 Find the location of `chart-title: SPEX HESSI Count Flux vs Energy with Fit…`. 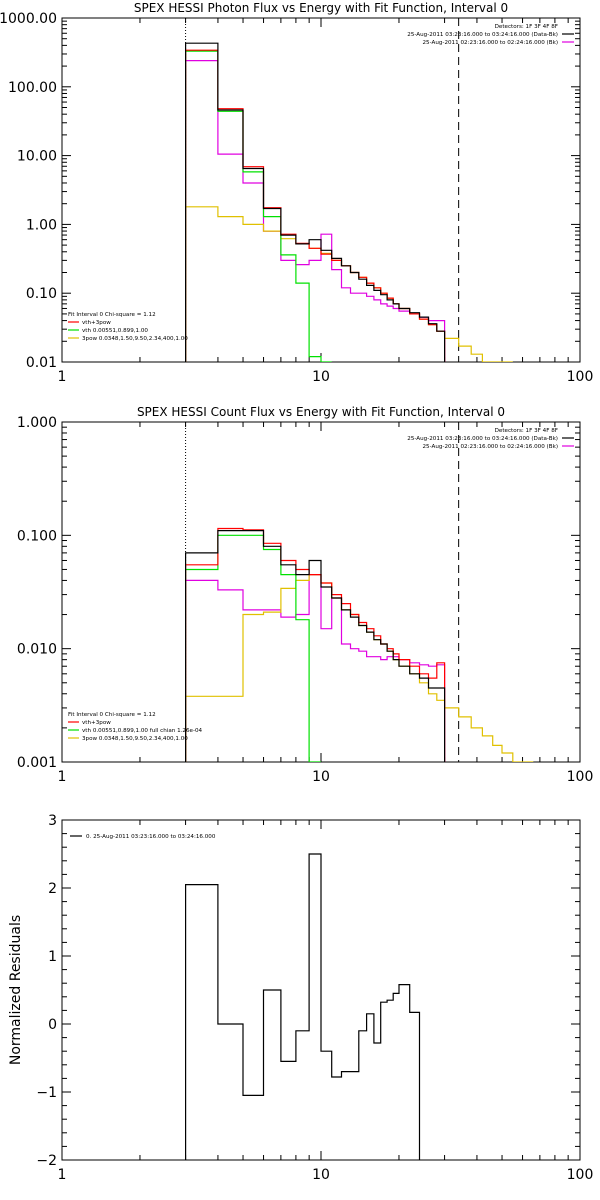

chart-title: SPEX HESSI Count Flux vs Energy with Fit… is located at coordinates (321, 412).